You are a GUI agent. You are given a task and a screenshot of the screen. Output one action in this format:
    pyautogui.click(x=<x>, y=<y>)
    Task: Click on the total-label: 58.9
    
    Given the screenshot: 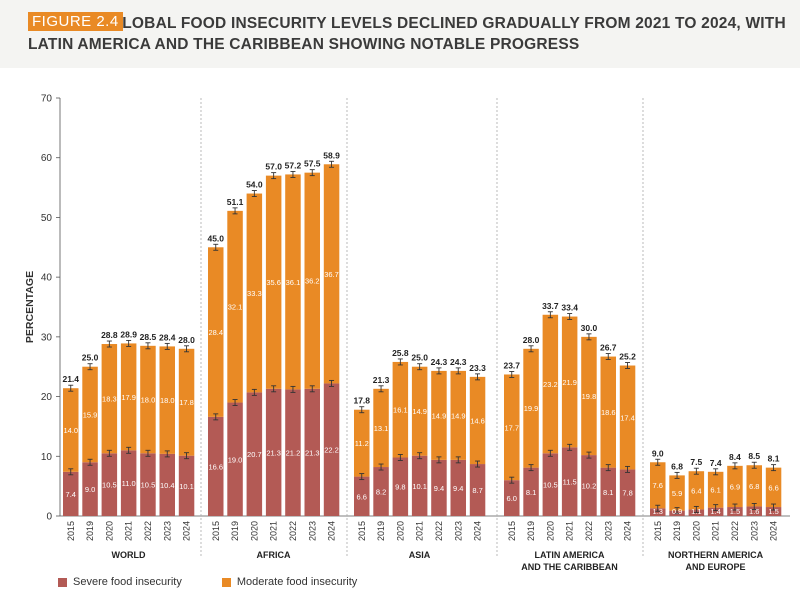 What is the action you would take?
    pyautogui.click(x=331, y=155)
    